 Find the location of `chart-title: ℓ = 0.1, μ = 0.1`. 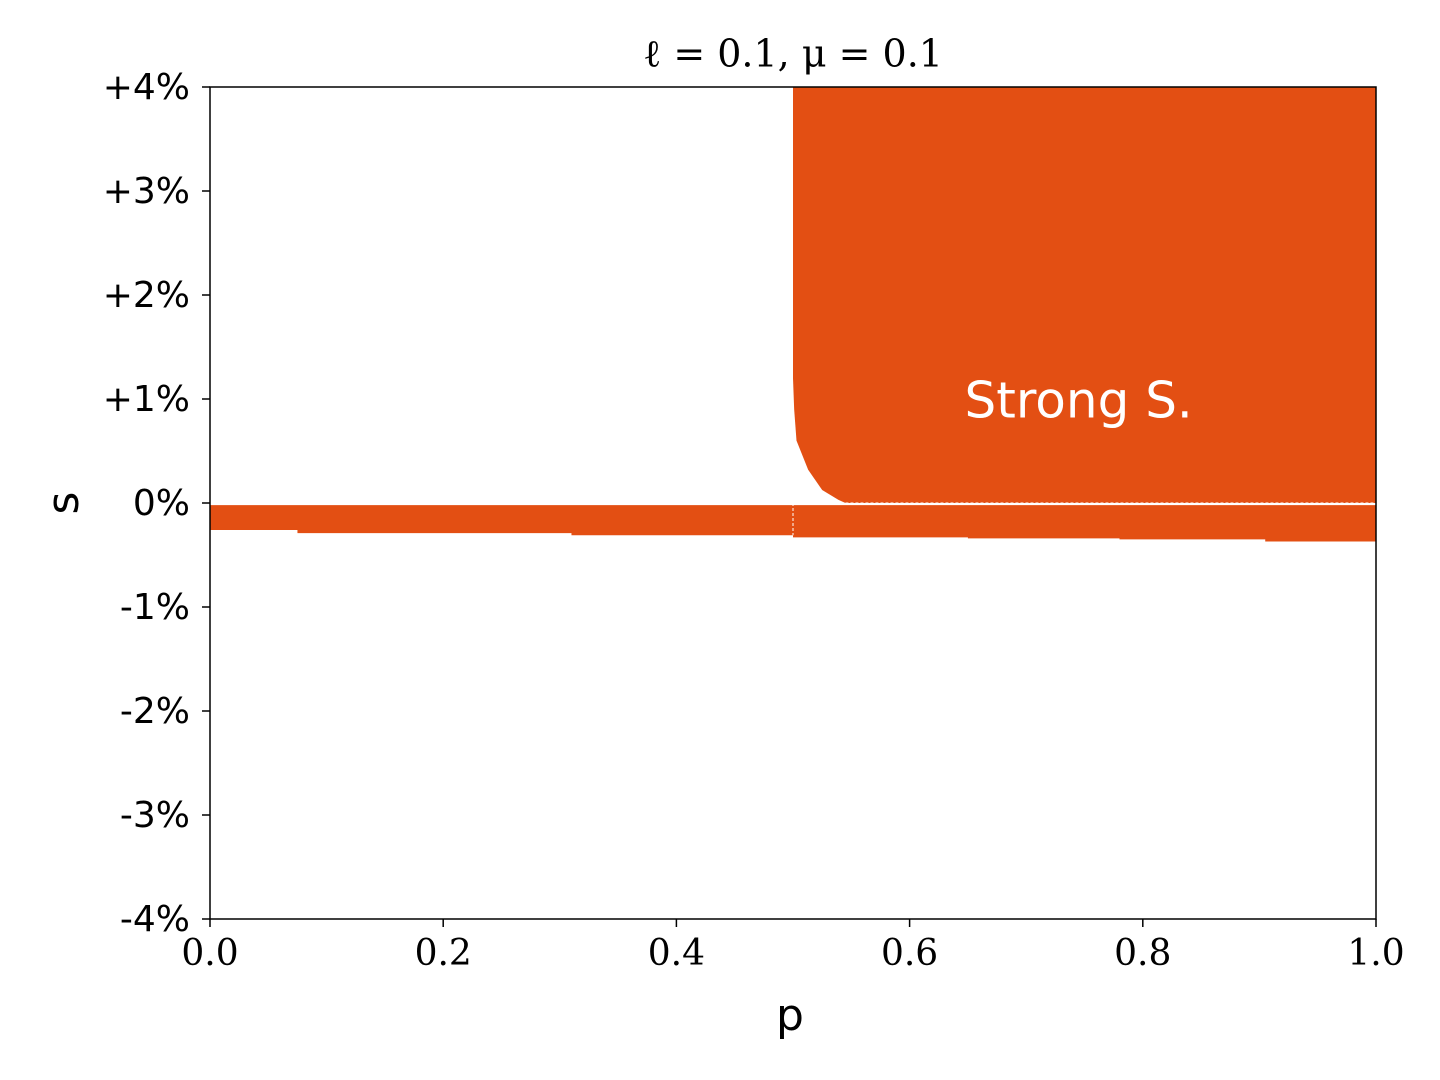

chart-title: ℓ = 0.1, μ = 0.1 is located at coordinates (793, 54).